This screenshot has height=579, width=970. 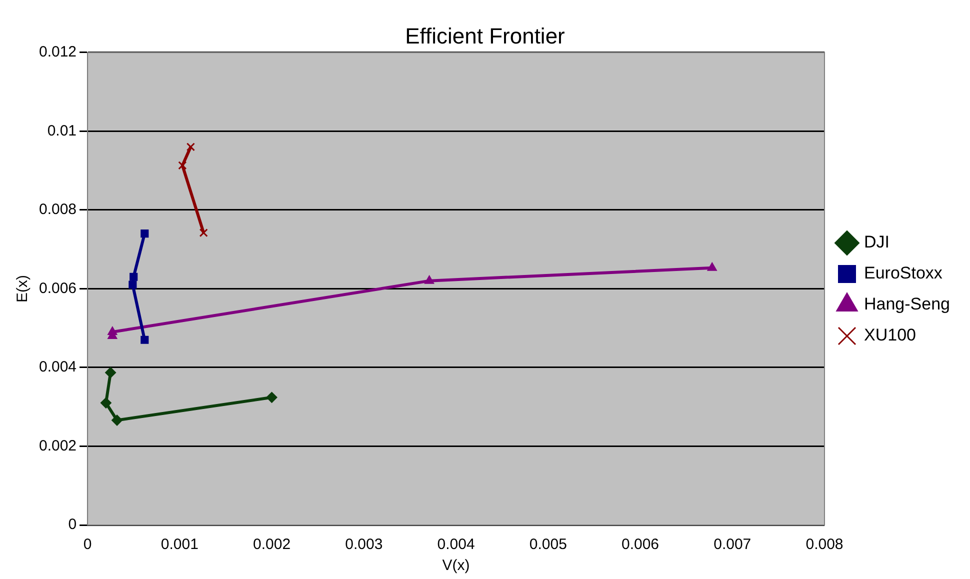 I want to click on x-tick-label: 0.001, so click(x=179, y=545).